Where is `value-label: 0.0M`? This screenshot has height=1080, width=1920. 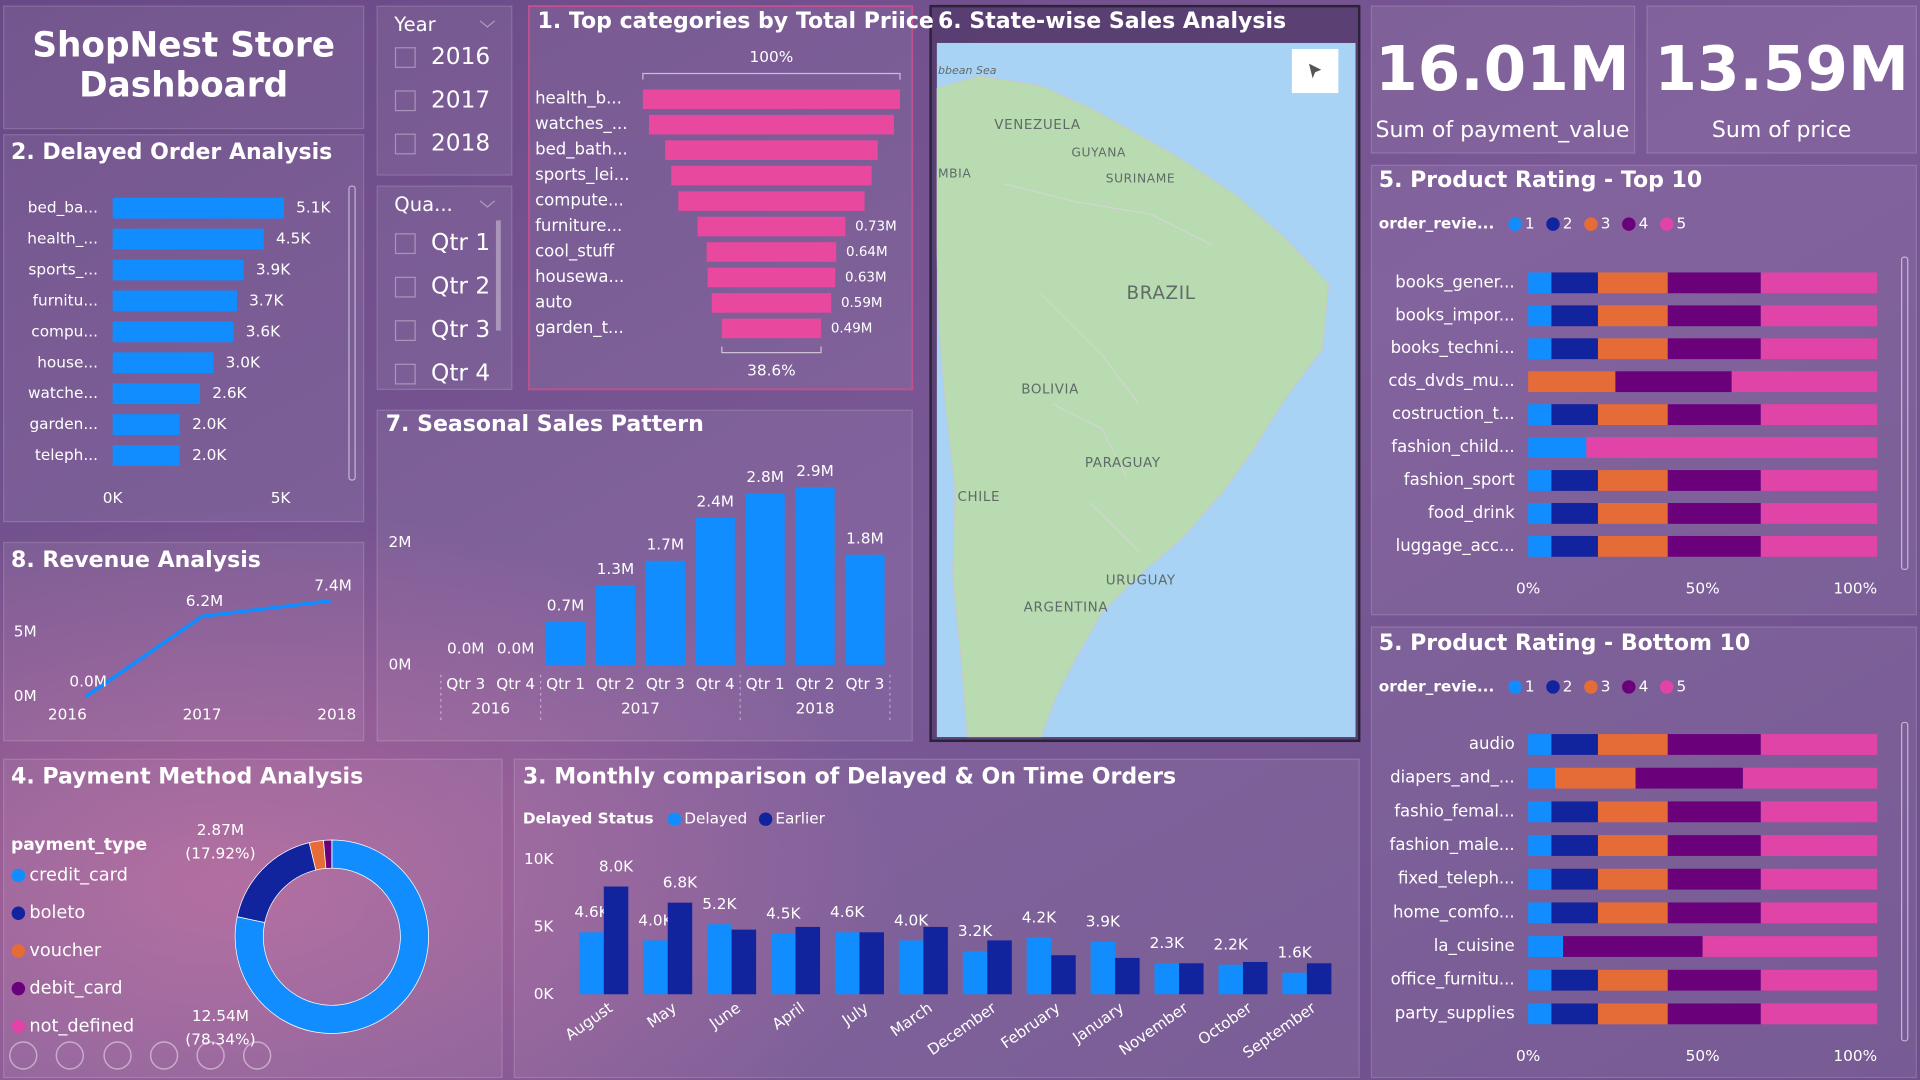
value-label: 0.0M is located at coordinates (466, 648).